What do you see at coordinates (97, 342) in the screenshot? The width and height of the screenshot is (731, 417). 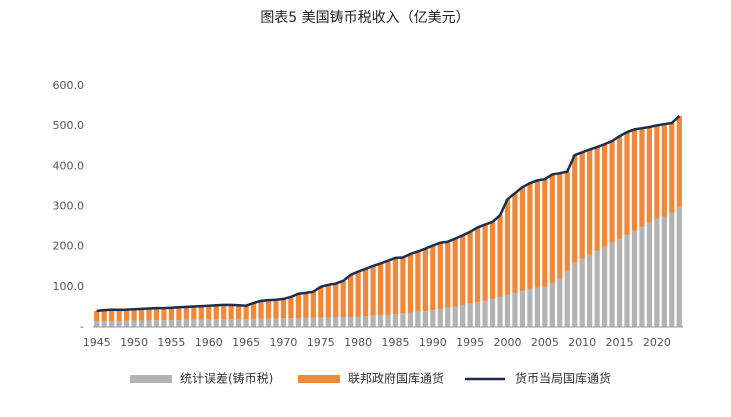 I see `x-tick-label: 1945` at bounding box center [97, 342].